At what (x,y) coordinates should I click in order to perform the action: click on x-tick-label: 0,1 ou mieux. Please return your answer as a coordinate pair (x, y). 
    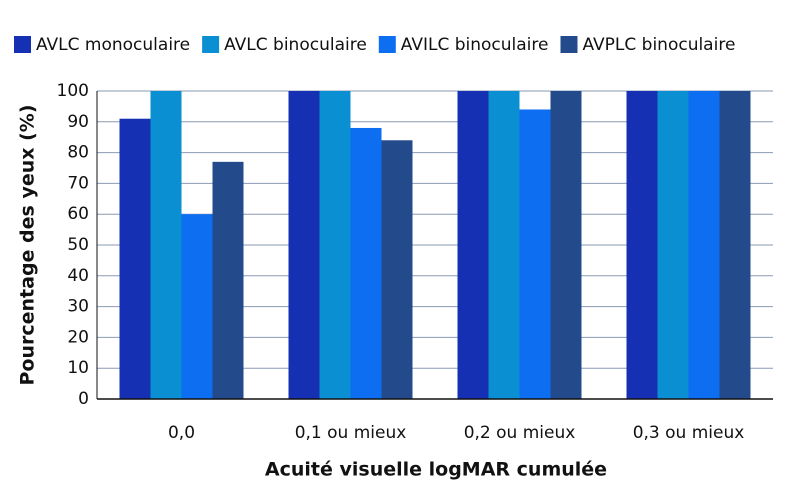
    Looking at the image, I should click on (351, 433).